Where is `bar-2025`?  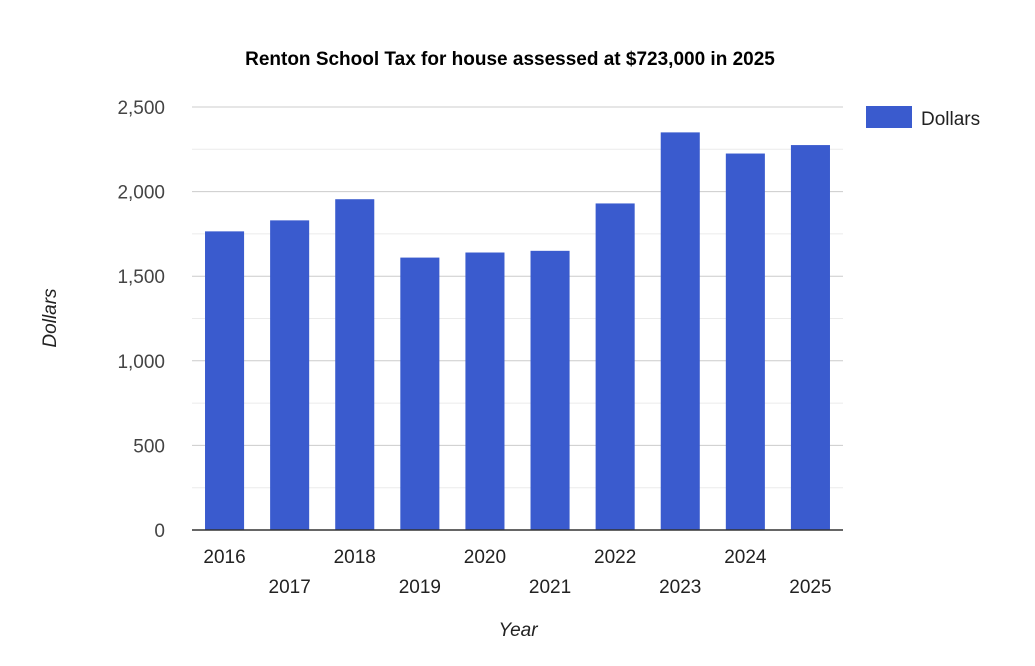 bar-2025 is located at coordinates (810, 337).